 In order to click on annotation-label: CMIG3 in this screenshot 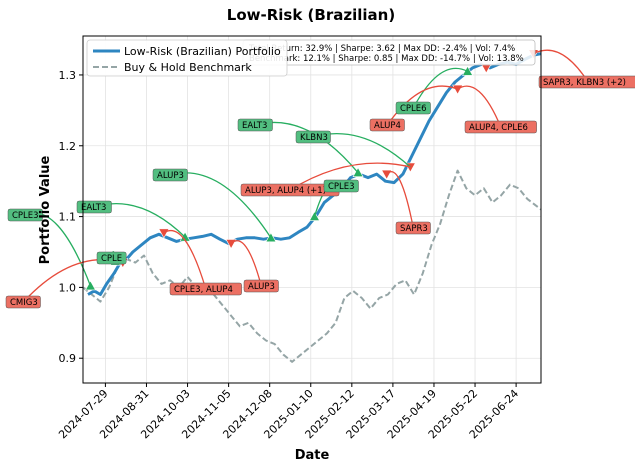, I will do `click(24, 303)`.